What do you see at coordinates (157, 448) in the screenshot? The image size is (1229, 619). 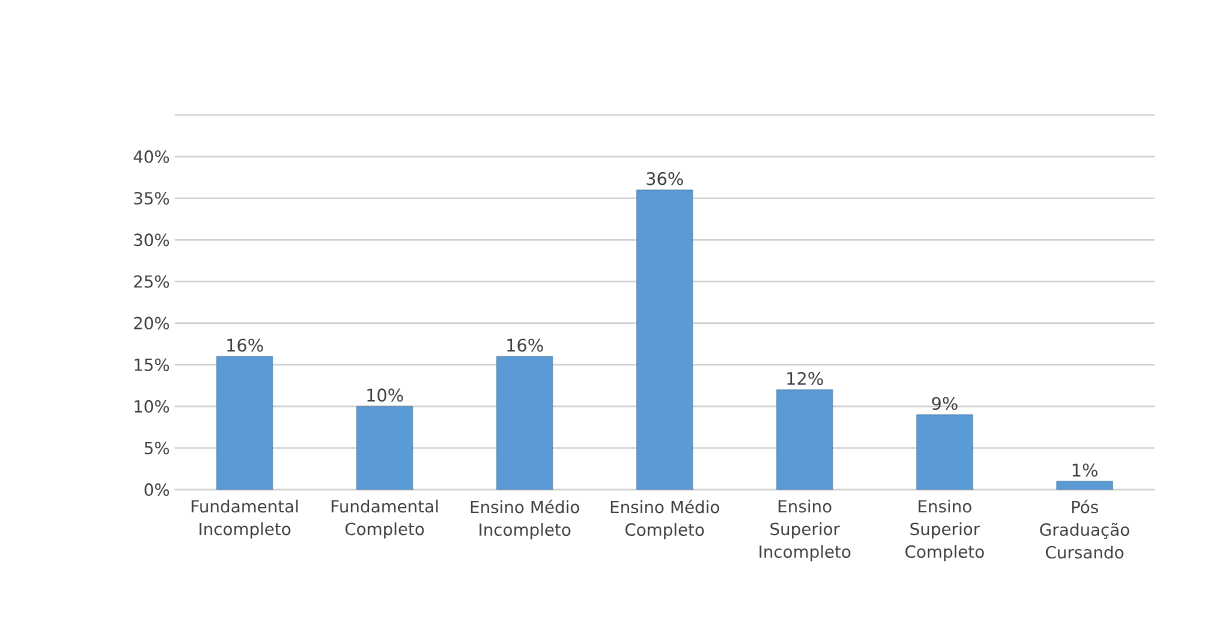 I see `y-tick-label: 5%` at bounding box center [157, 448].